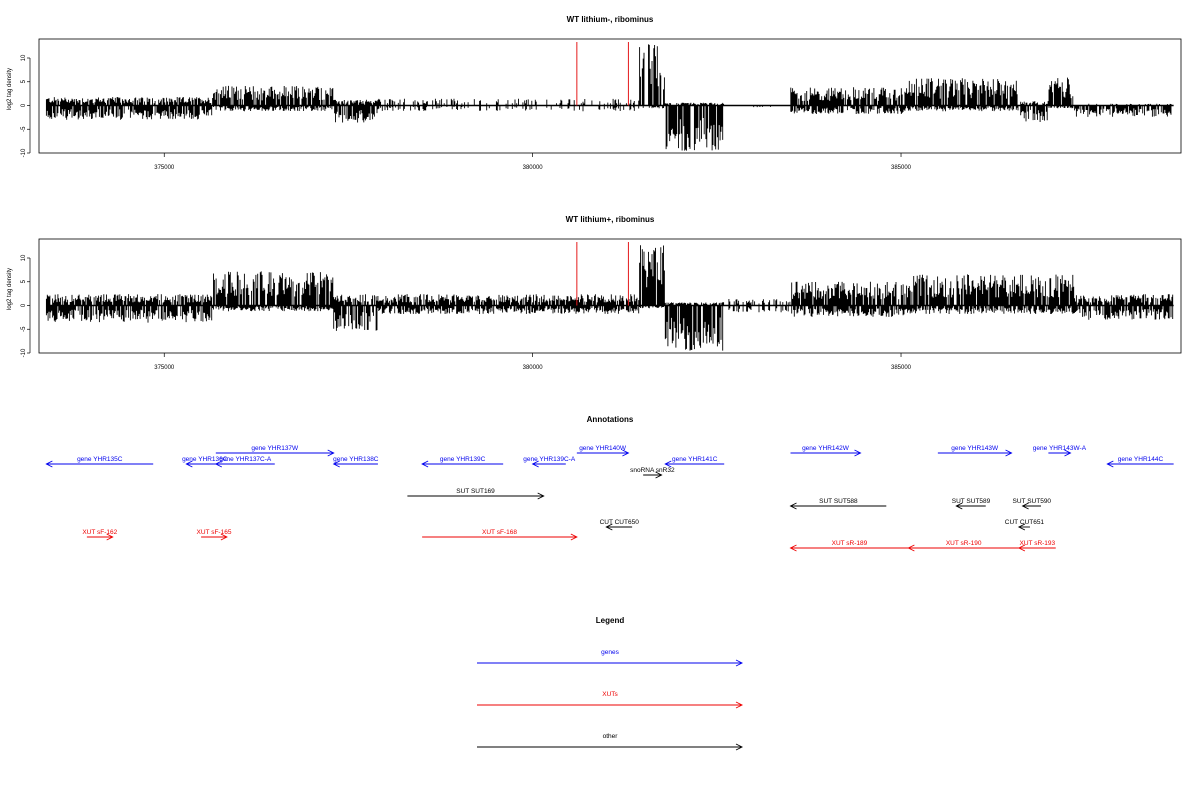 The image size is (1200, 800). What do you see at coordinates (24, 129) in the screenshot?
I see `y-tick-label: -5` at bounding box center [24, 129].